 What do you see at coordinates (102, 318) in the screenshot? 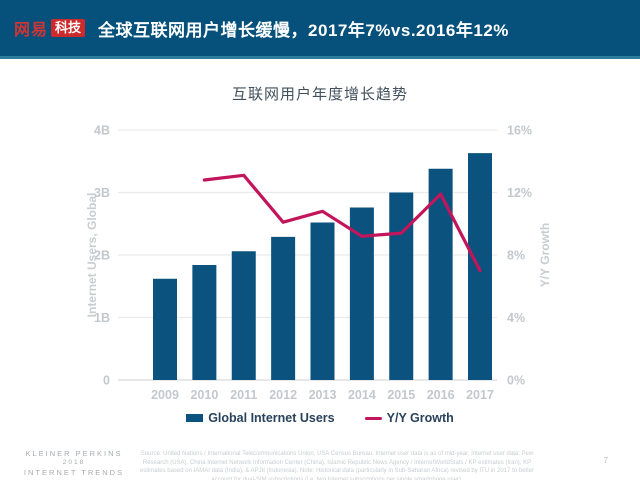
I see `left-axis-tick: 1B` at bounding box center [102, 318].